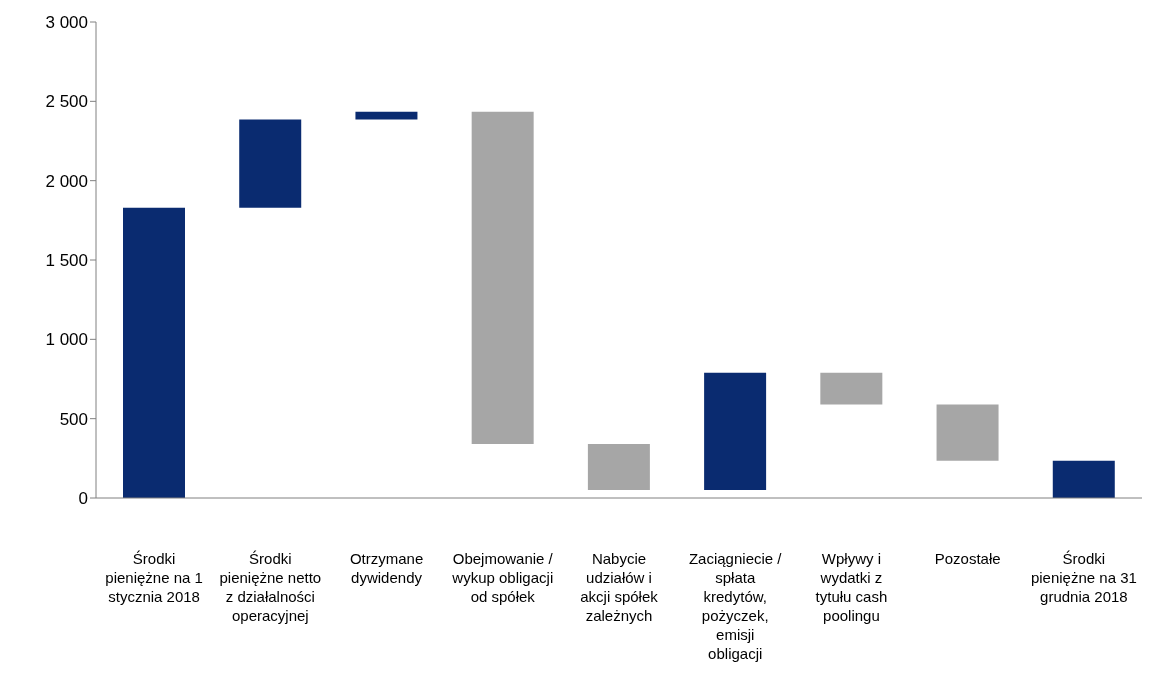  I want to click on y-tick-label: 2 000, so click(66, 181).